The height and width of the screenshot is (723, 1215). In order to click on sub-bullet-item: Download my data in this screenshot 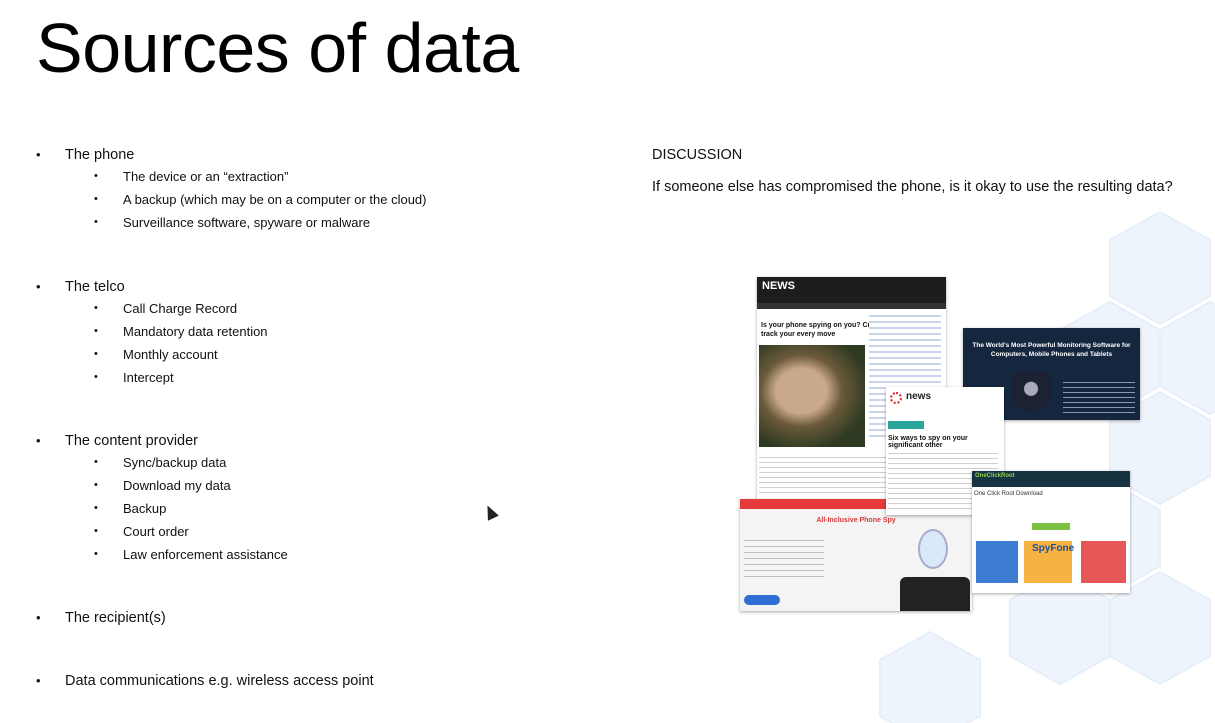, I will do `click(162, 485)`.